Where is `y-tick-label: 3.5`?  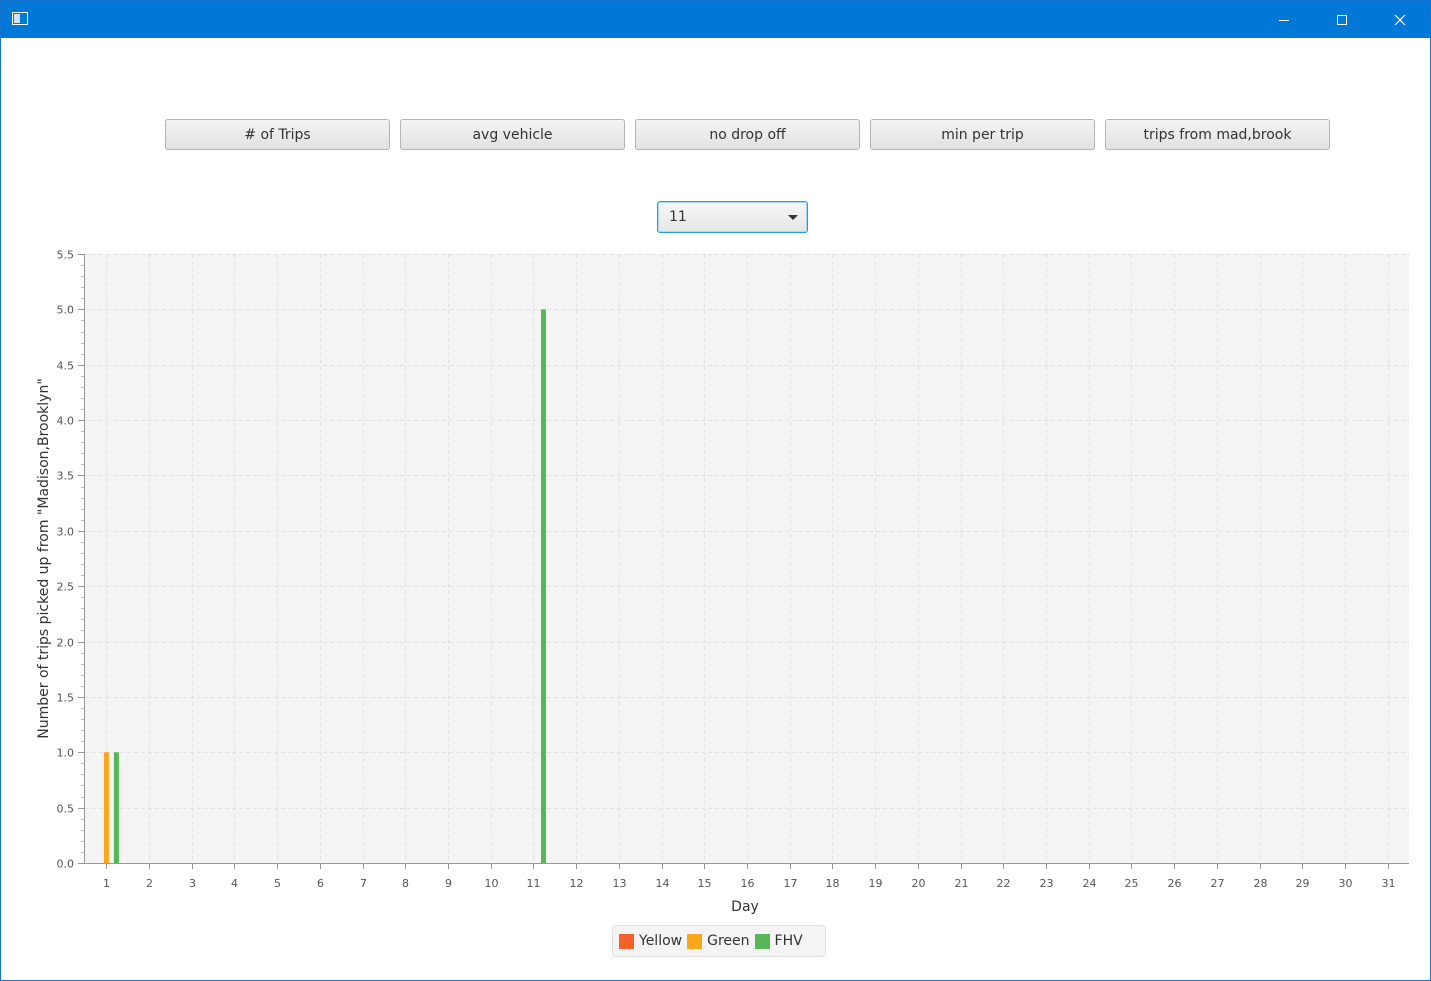
y-tick-label: 3.5 is located at coordinates (66, 476).